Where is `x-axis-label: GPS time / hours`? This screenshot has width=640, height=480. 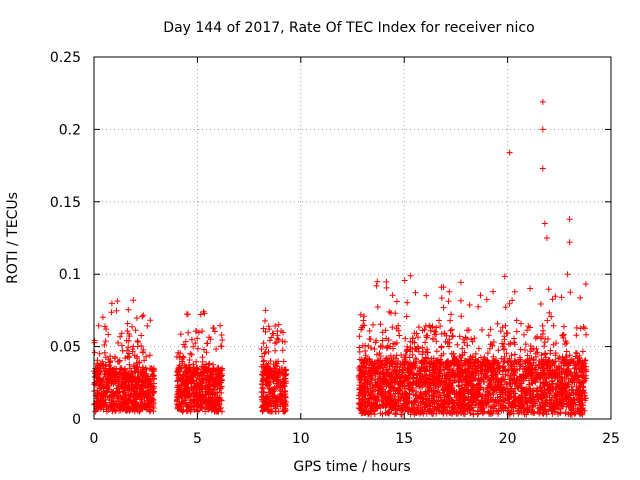
x-axis-label: GPS time / hours is located at coordinates (351, 467).